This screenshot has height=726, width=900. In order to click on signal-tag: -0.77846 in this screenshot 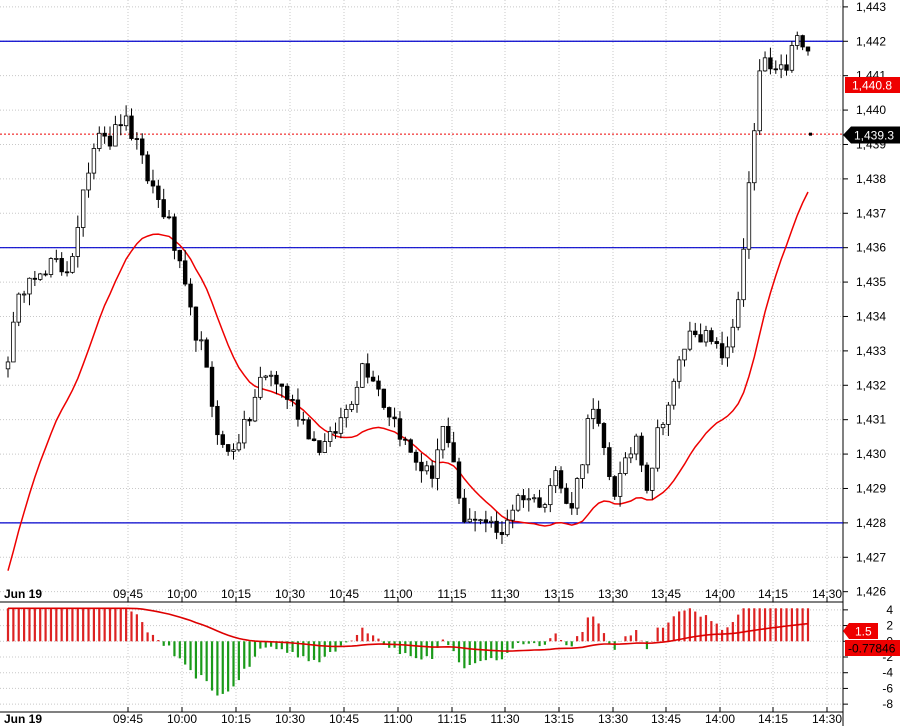, I will do `click(872, 648)`.